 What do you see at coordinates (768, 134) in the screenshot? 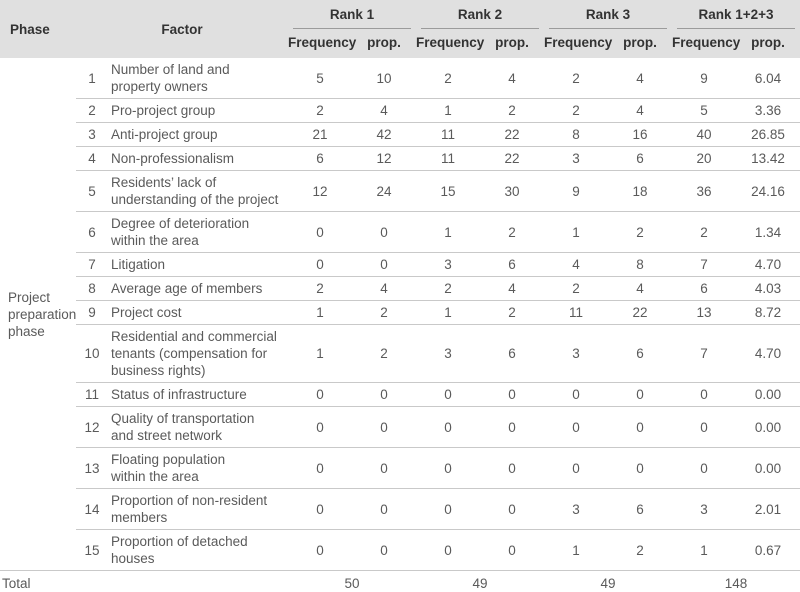
I see `rank123-prop-value: 26.85` at bounding box center [768, 134].